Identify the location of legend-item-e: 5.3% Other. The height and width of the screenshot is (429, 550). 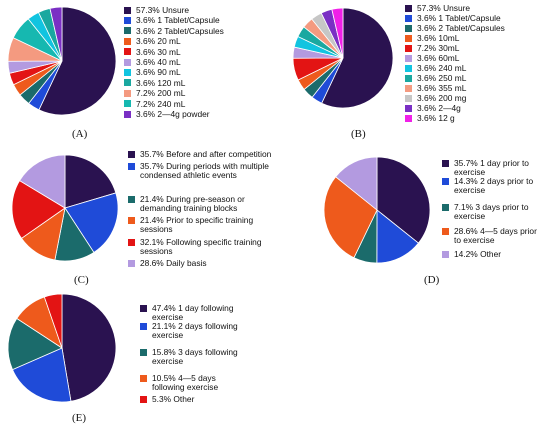
(192, 399).